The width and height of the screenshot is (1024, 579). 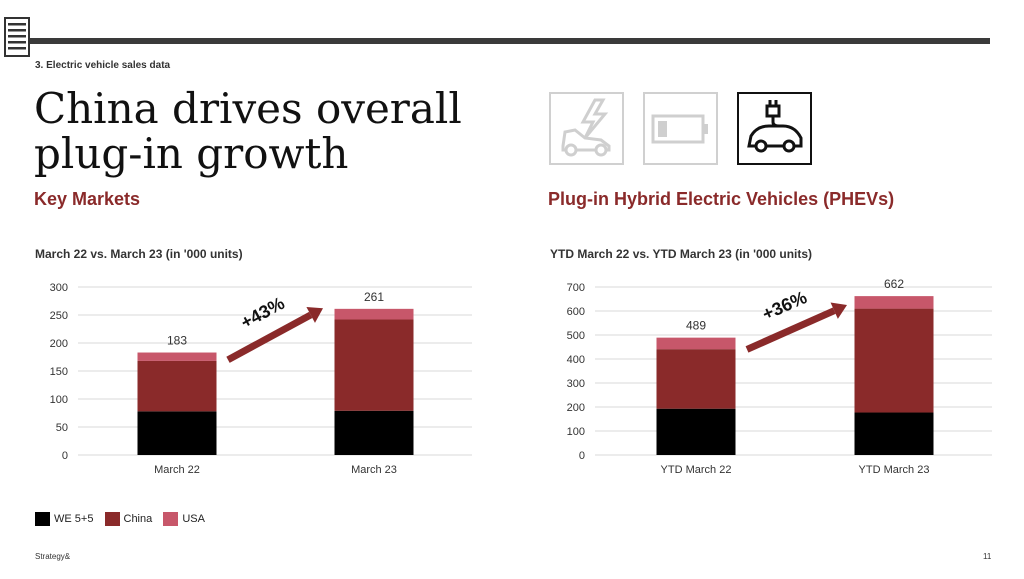 What do you see at coordinates (586, 128) in the screenshot?
I see `ev-charging-car-icon` at bounding box center [586, 128].